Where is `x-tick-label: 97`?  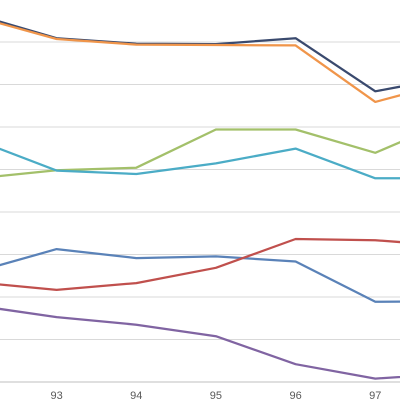 x-tick-label: 97 is located at coordinates (375, 395).